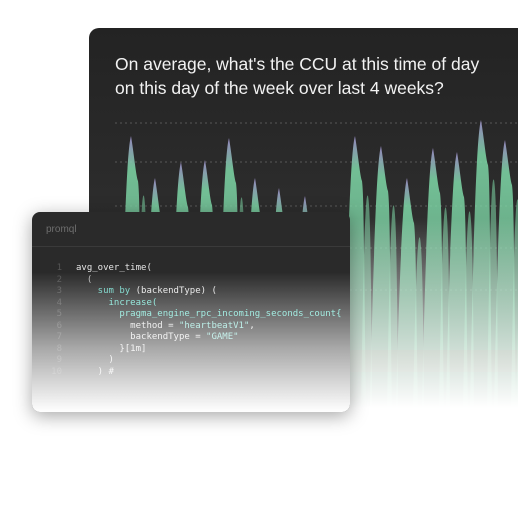 The image size is (518, 530). Describe the element at coordinates (106, 291) in the screenshot. I see `code-token: sum by` at that location.